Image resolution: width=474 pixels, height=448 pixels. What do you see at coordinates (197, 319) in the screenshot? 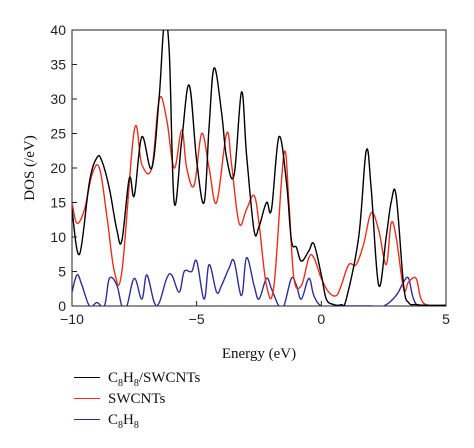
I see `x-tick-label: −5` at bounding box center [197, 319].